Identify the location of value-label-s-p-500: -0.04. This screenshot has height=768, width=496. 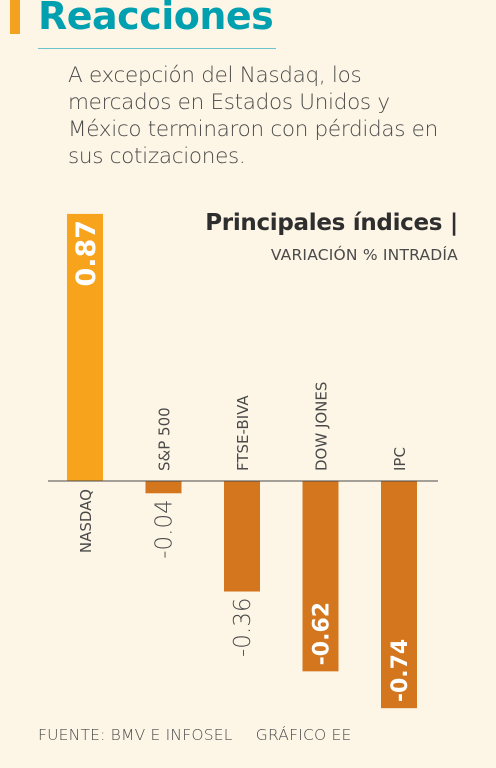
(165, 529).